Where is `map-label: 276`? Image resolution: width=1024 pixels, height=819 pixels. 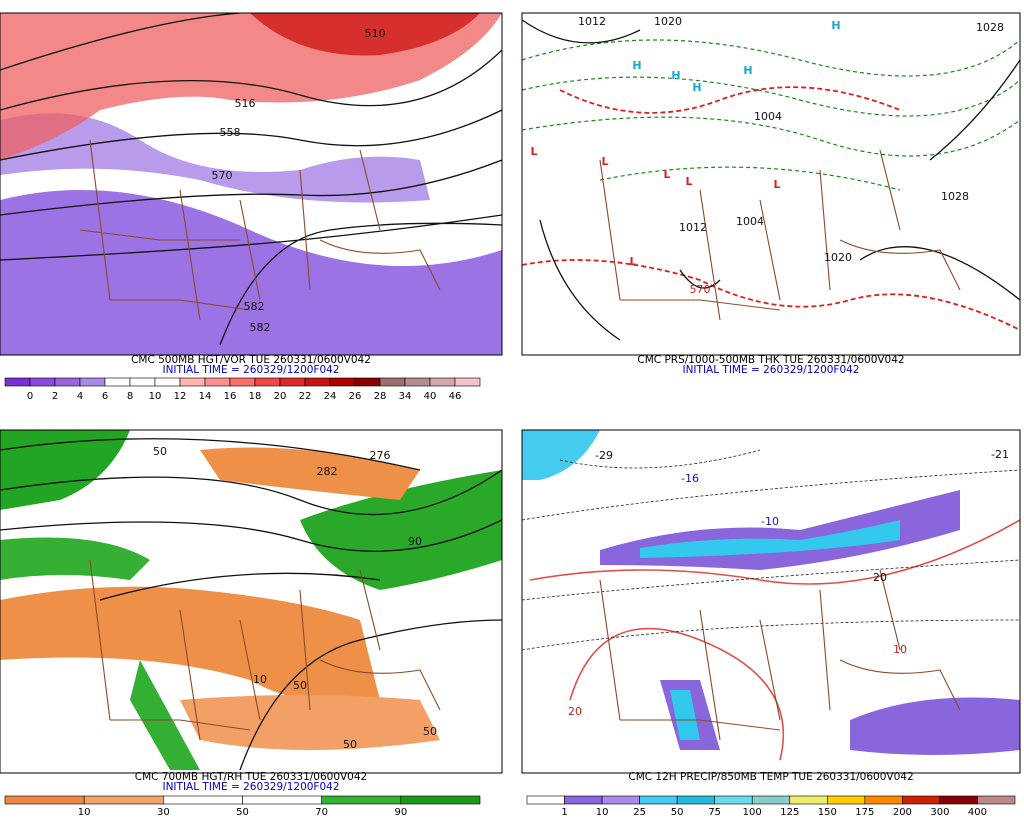
map-label: 276 is located at coordinates (380, 455).